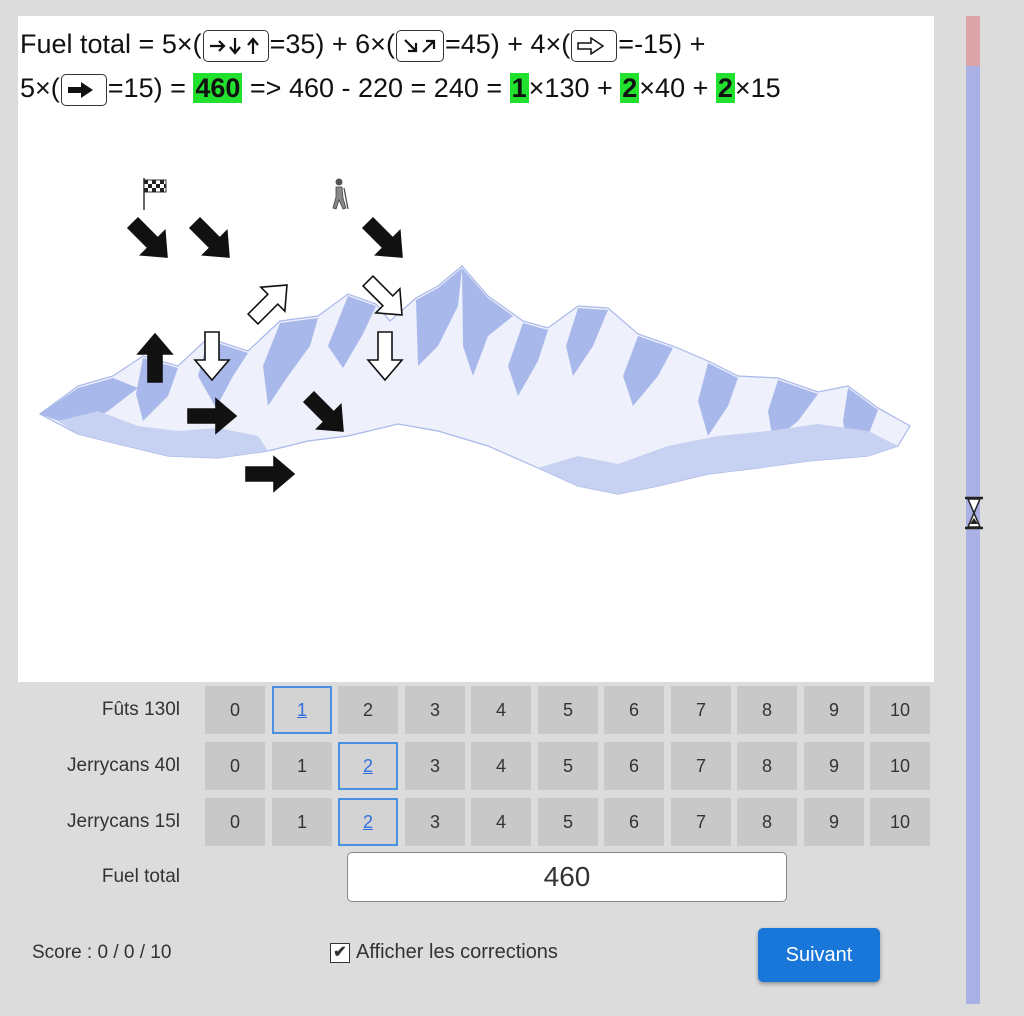 The image size is (1024, 1016). What do you see at coordinates (574, 88) in the screenshot?
I see `formula-text: ×130 +` at bounding box center [574, 88].